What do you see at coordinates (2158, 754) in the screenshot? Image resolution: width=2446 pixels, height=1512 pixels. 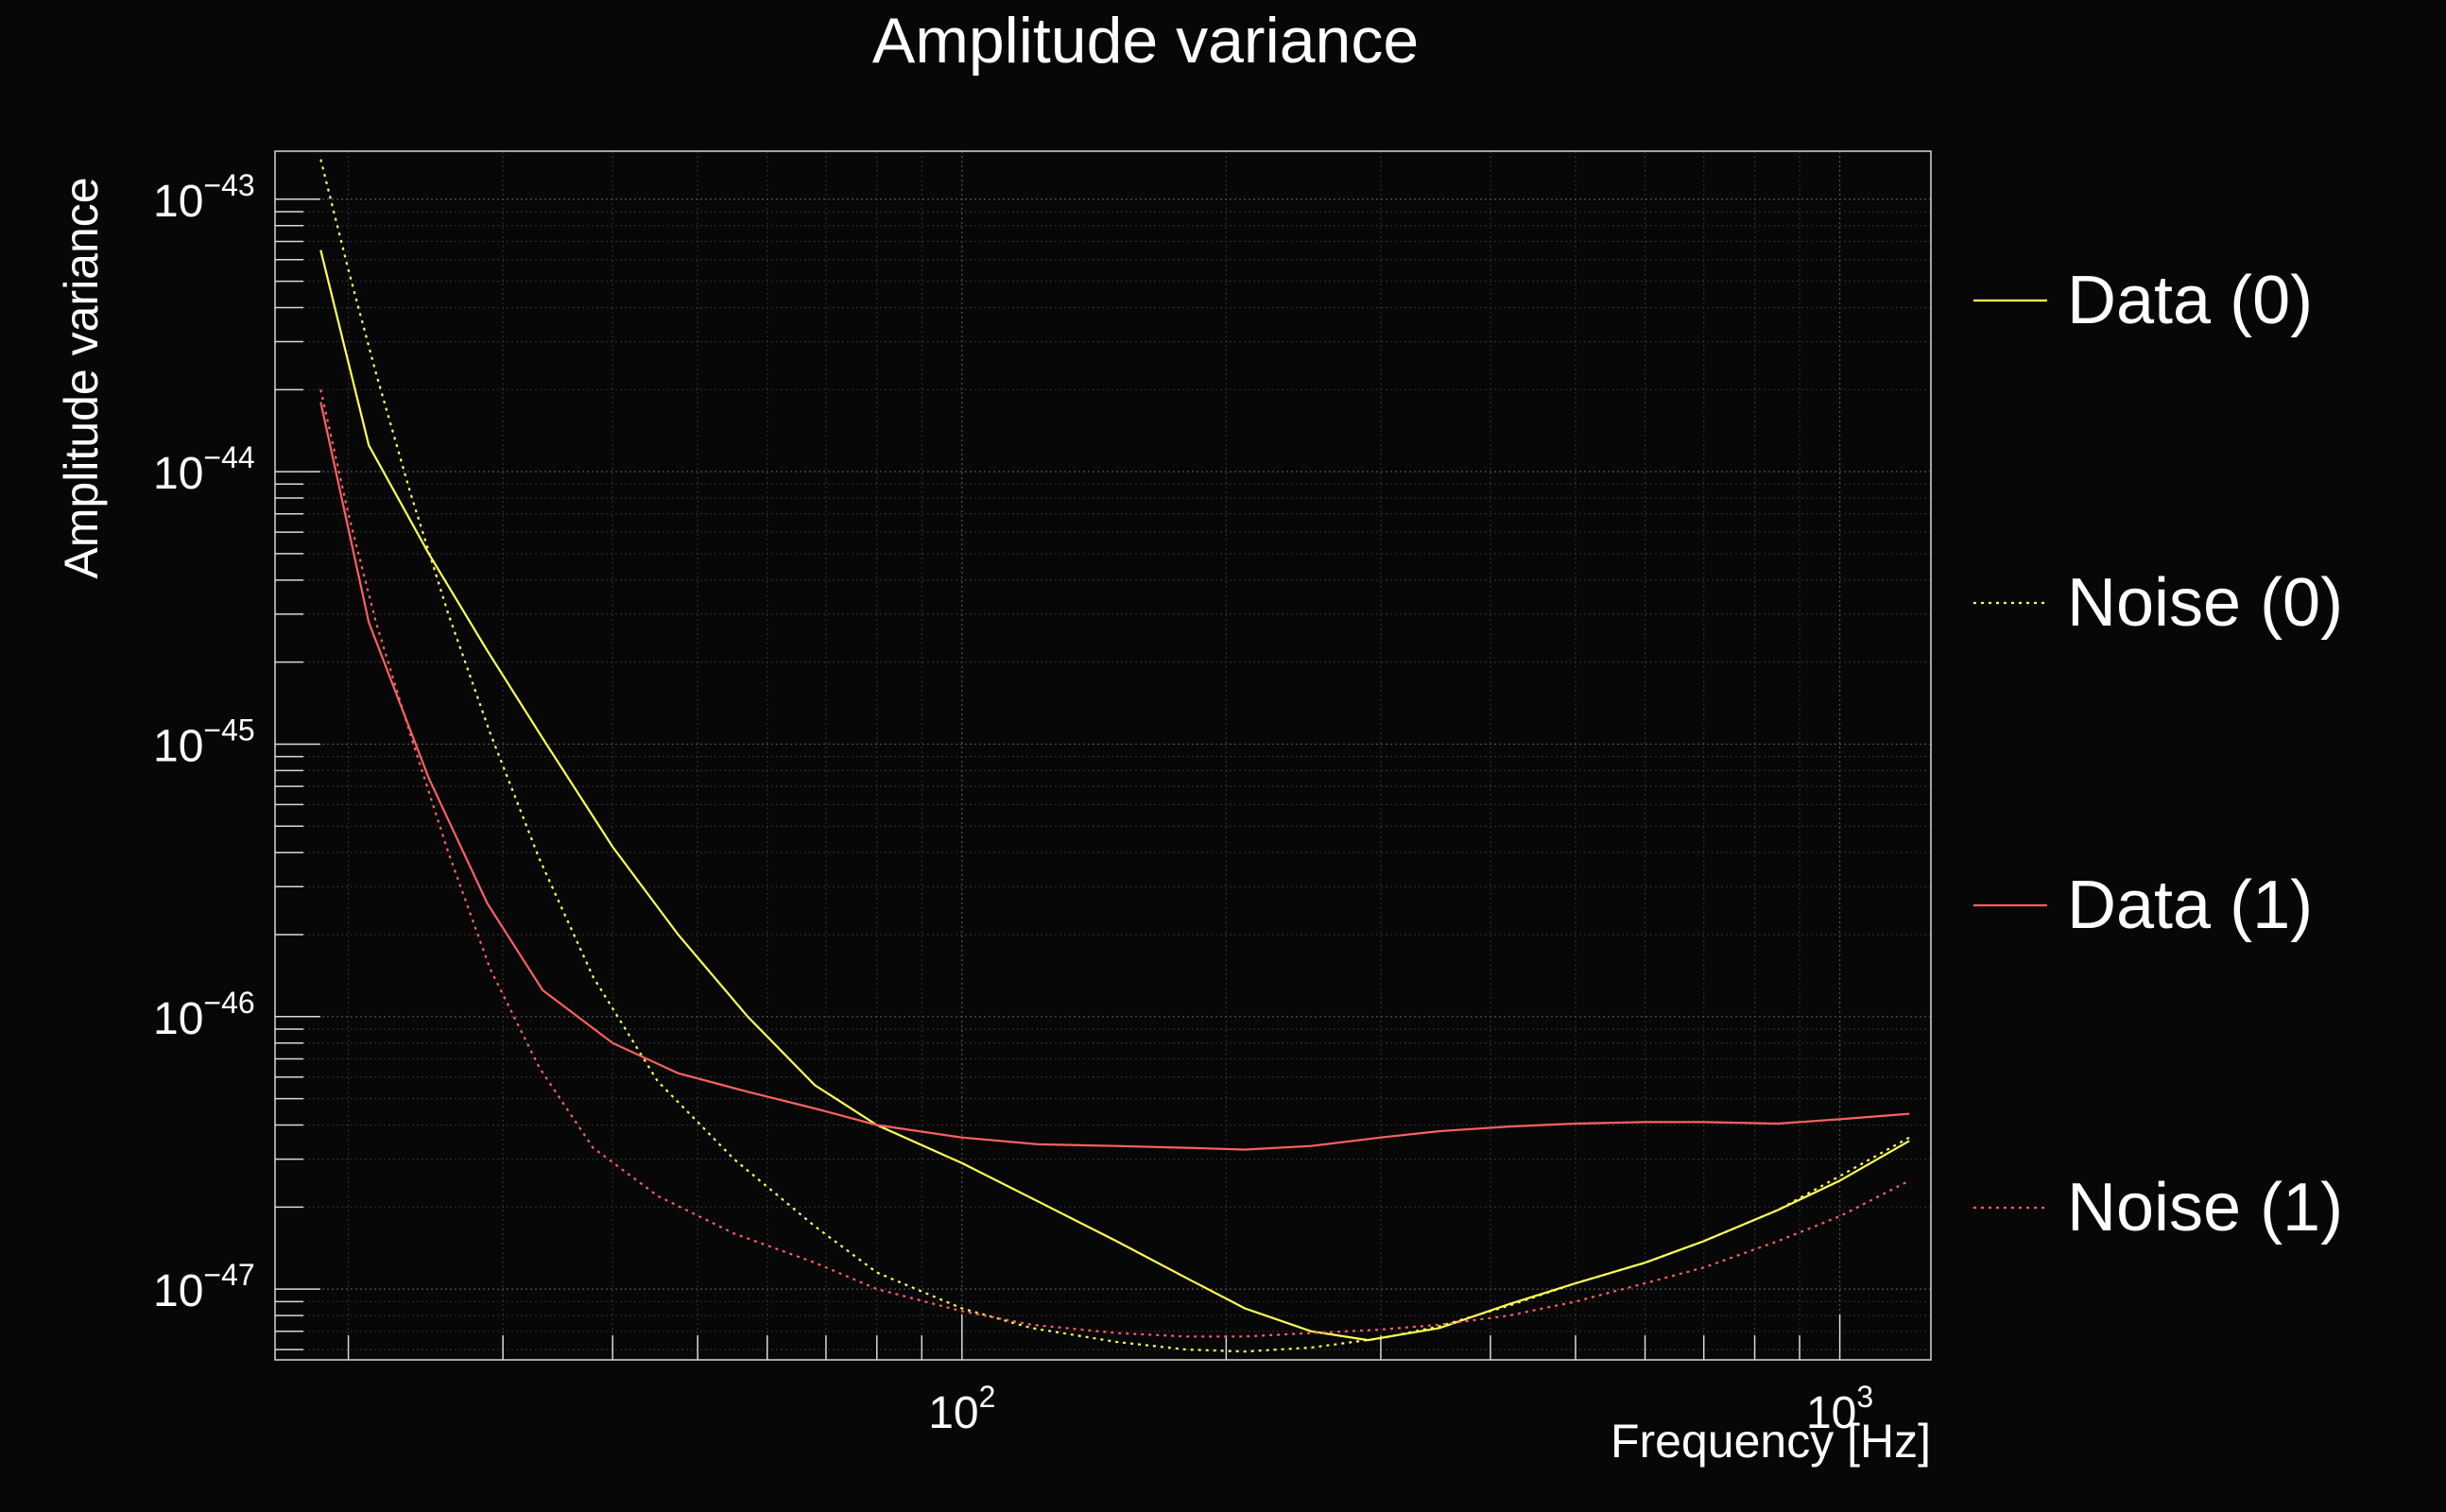 I see `legend: Data (0) Noise (0) Data (1) Noise (1)` at bounding box center [2158, 754].